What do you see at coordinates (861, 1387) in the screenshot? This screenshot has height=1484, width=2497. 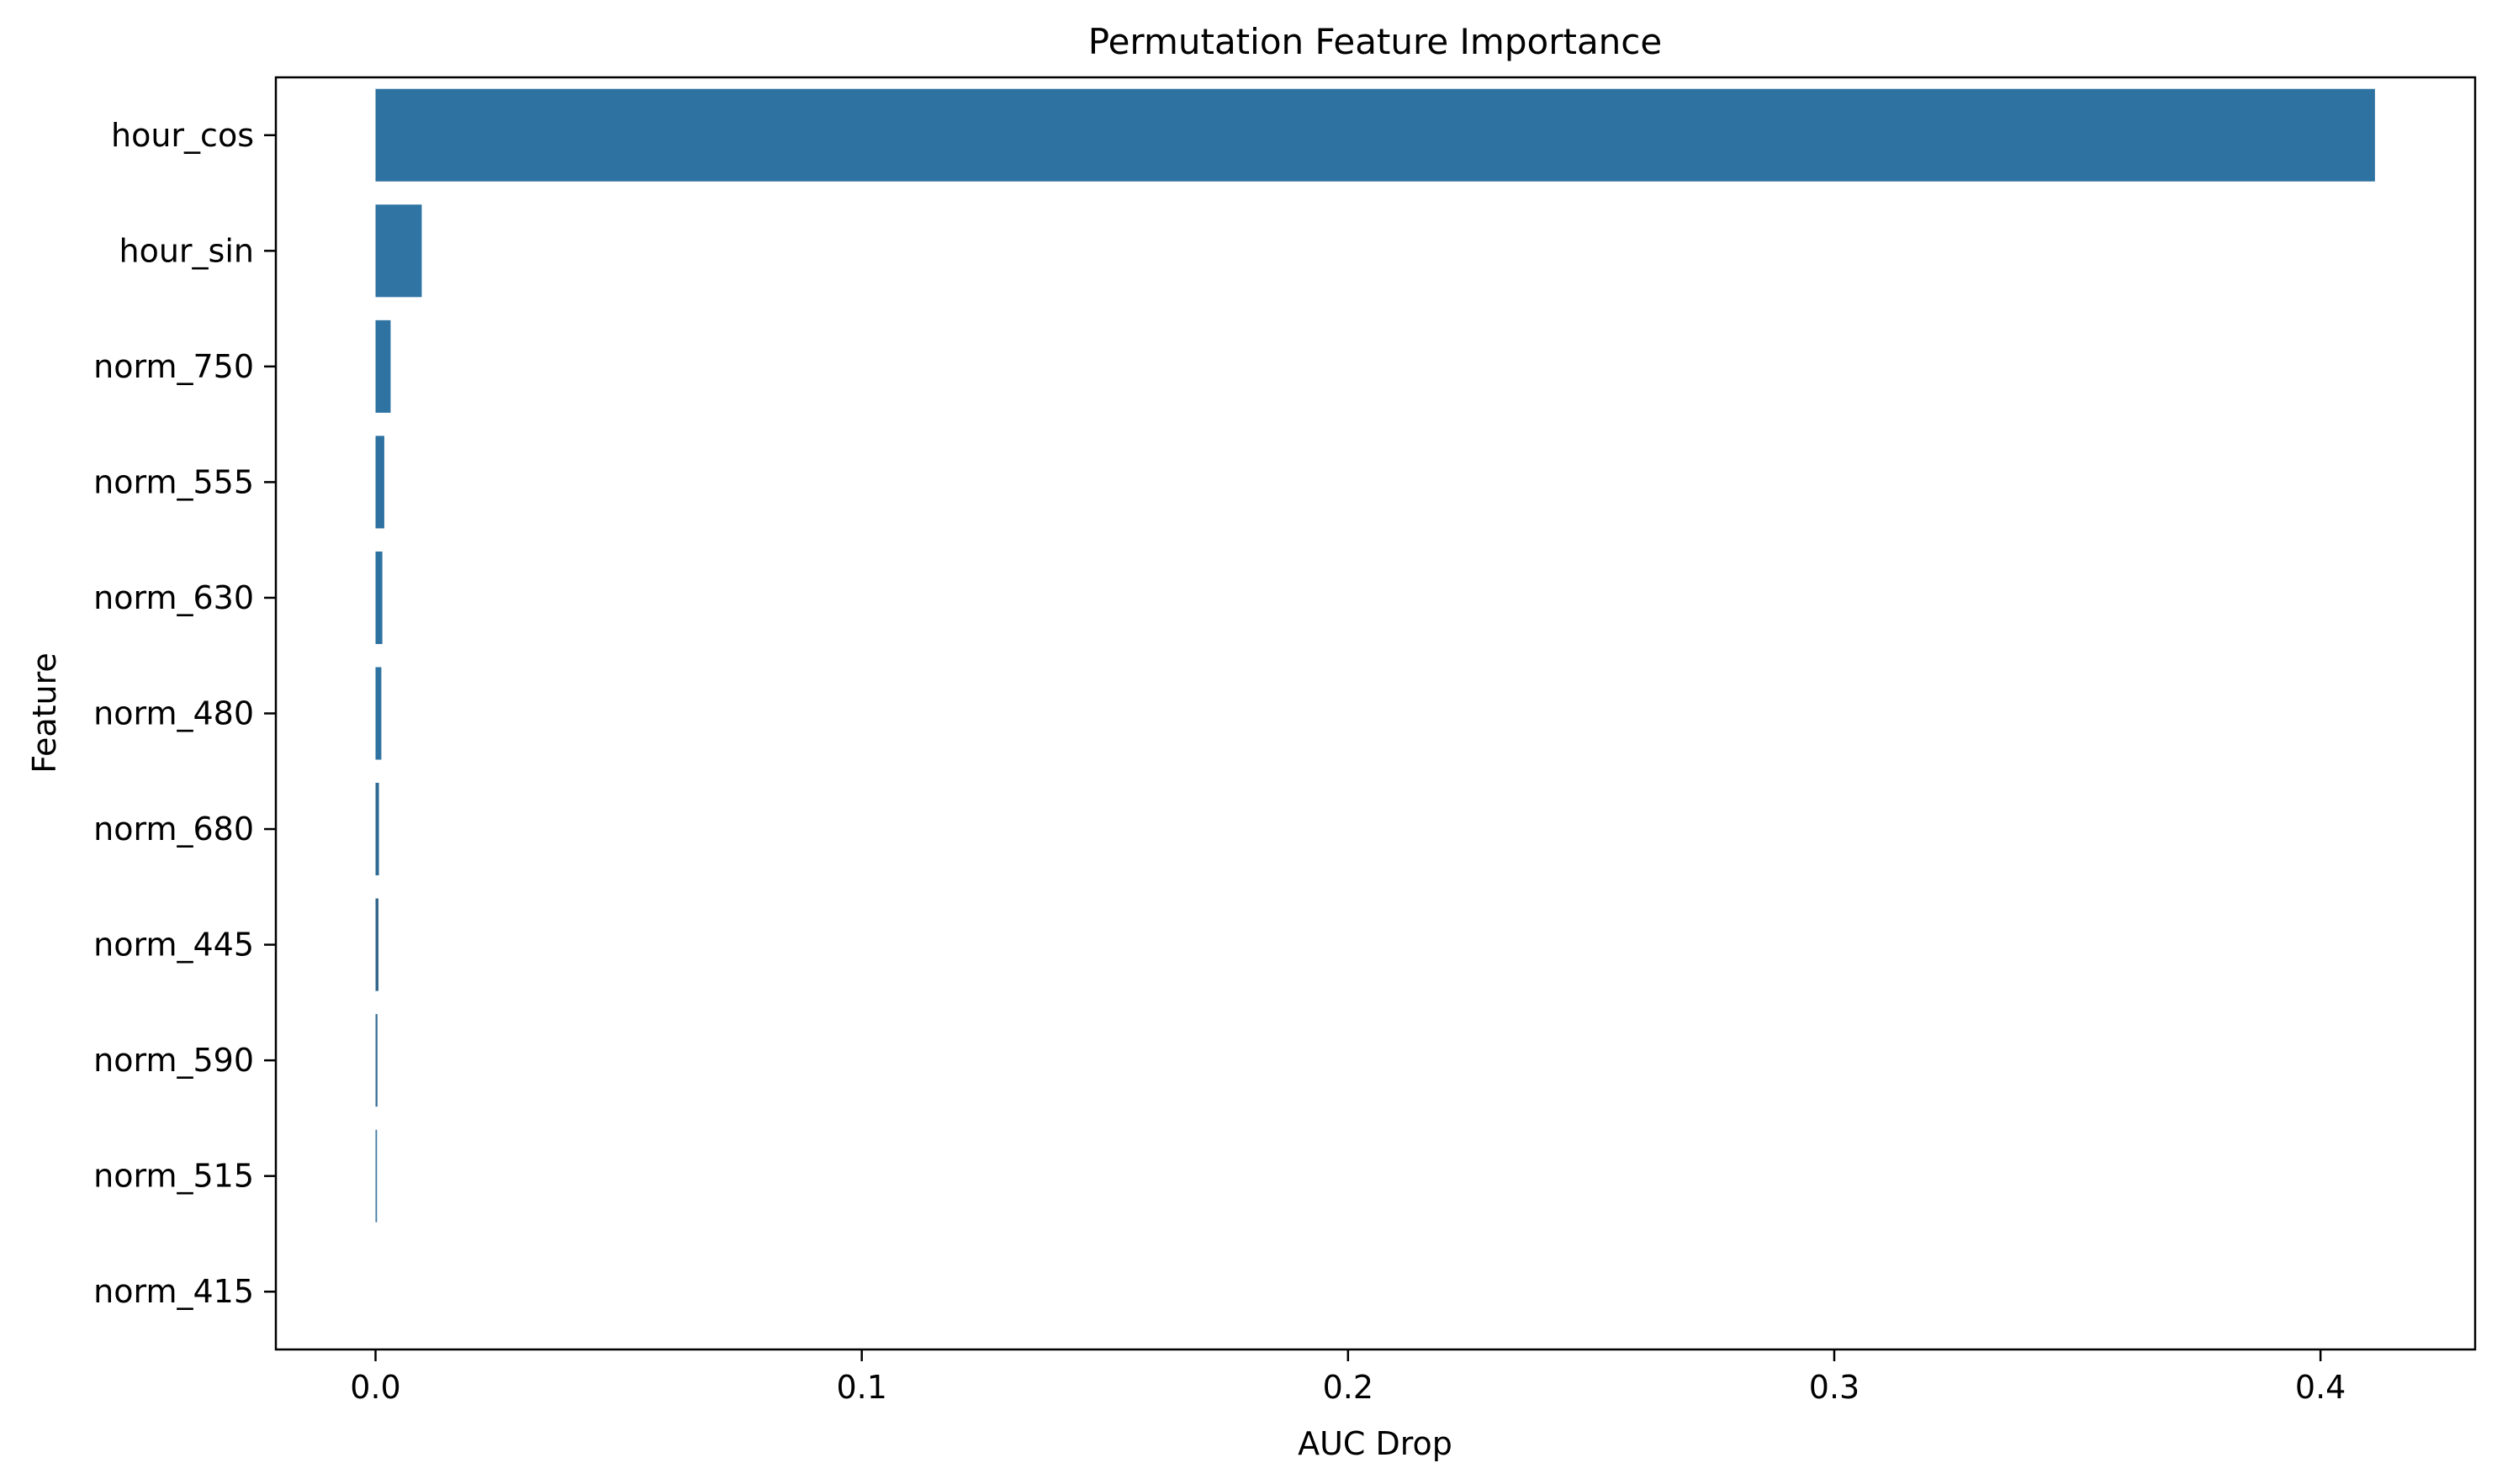 I see `x-tick-label: 0.1` at bounding box center [861, 1387].